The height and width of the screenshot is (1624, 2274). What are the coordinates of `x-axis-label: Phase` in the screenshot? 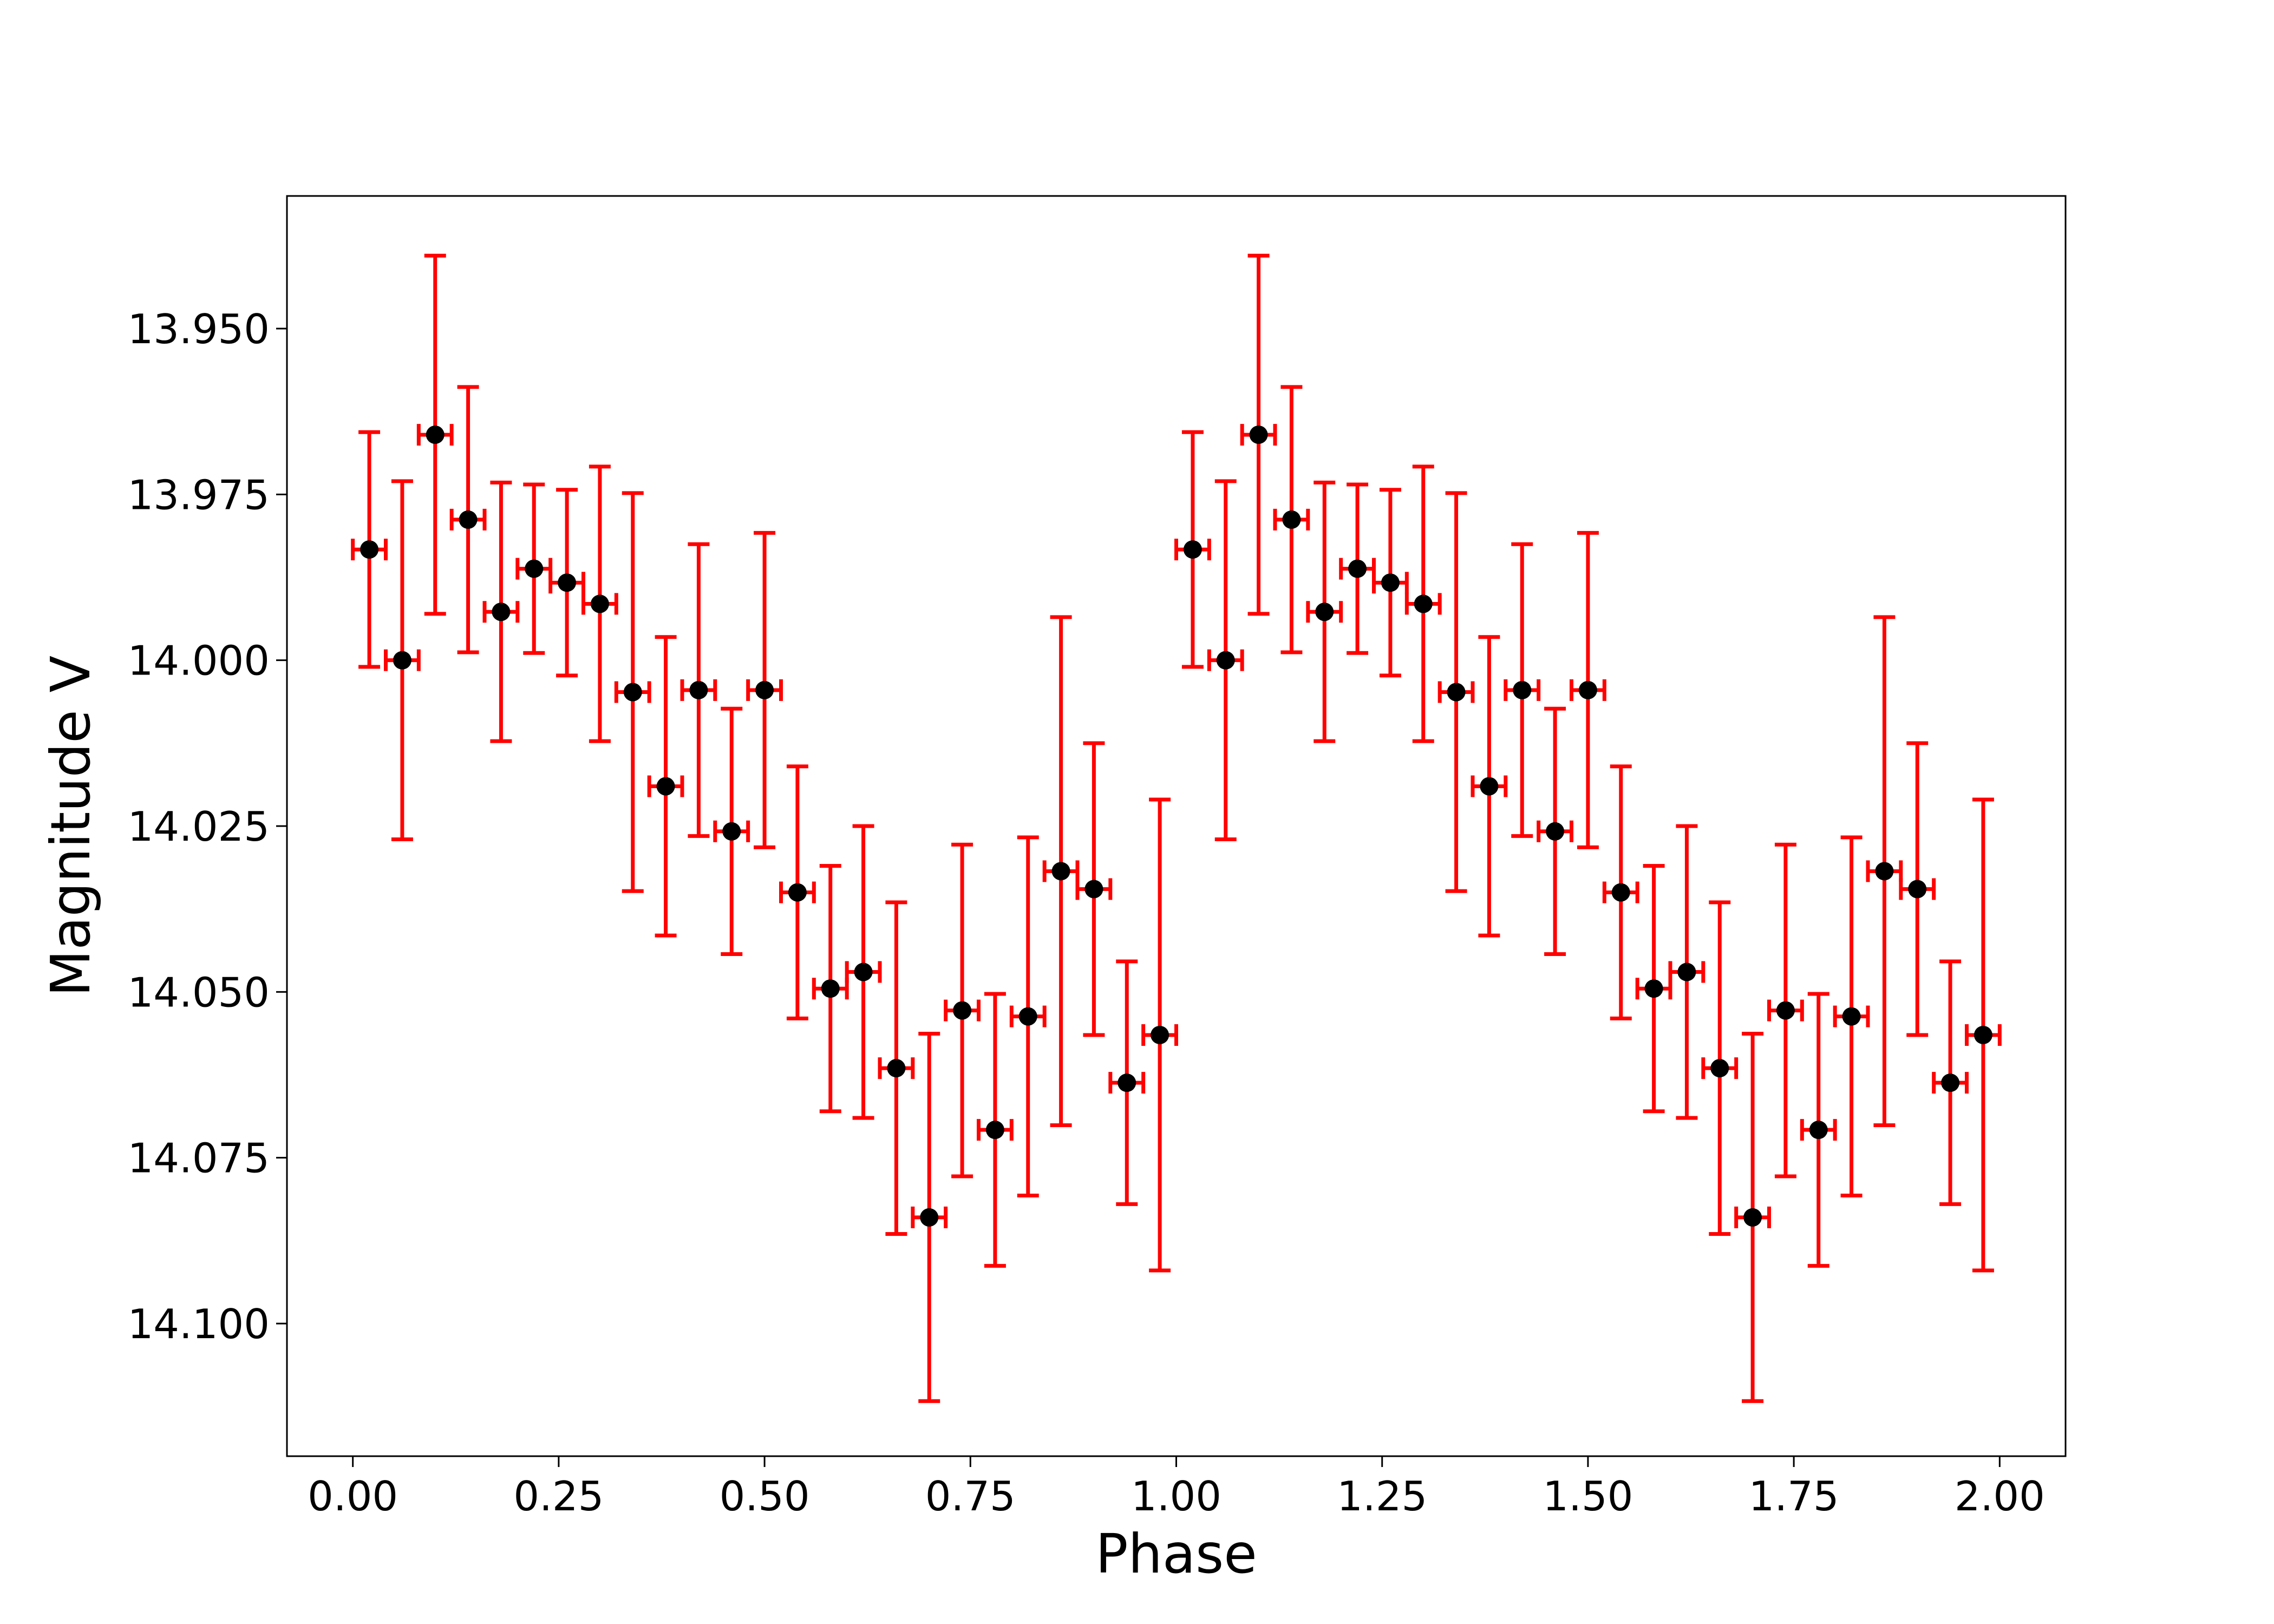 It's located at (1176, 1554).